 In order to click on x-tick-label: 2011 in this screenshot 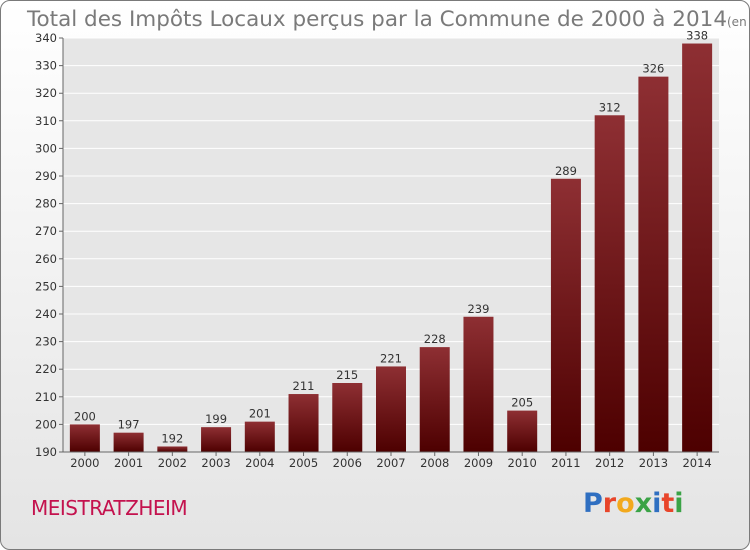, I will do `click(565, 463)`.